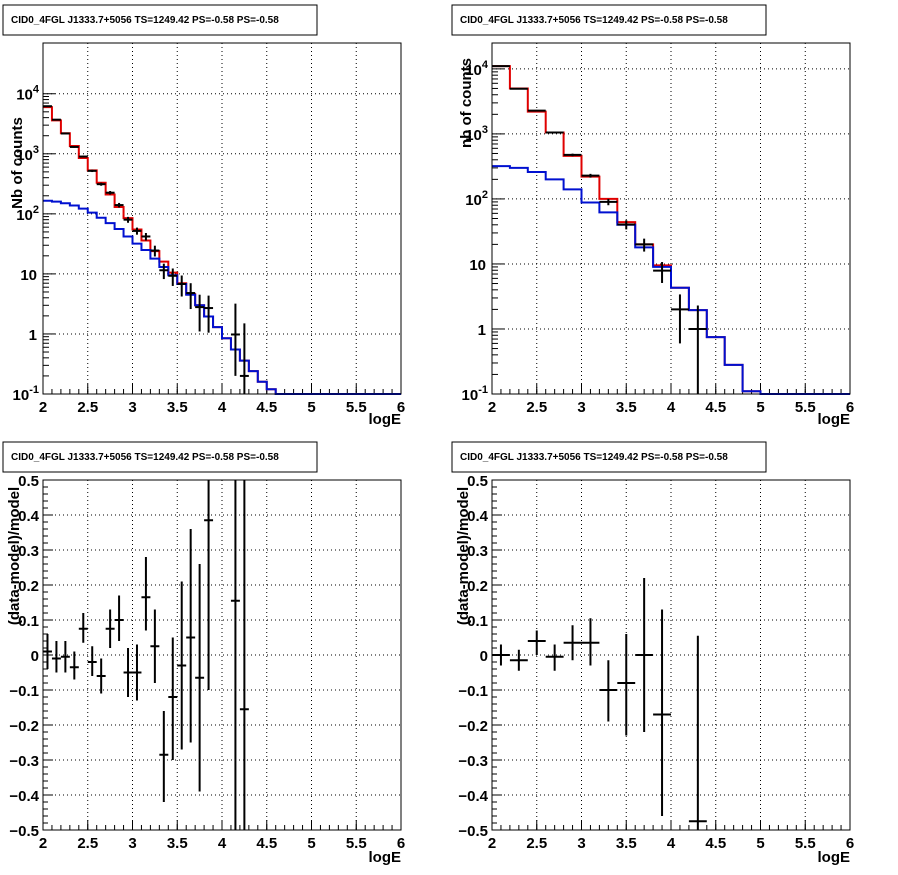  Describe the element at coordinates (466, 103) in the screenshot. I see `y-axis-title: nb of counts` at that location.